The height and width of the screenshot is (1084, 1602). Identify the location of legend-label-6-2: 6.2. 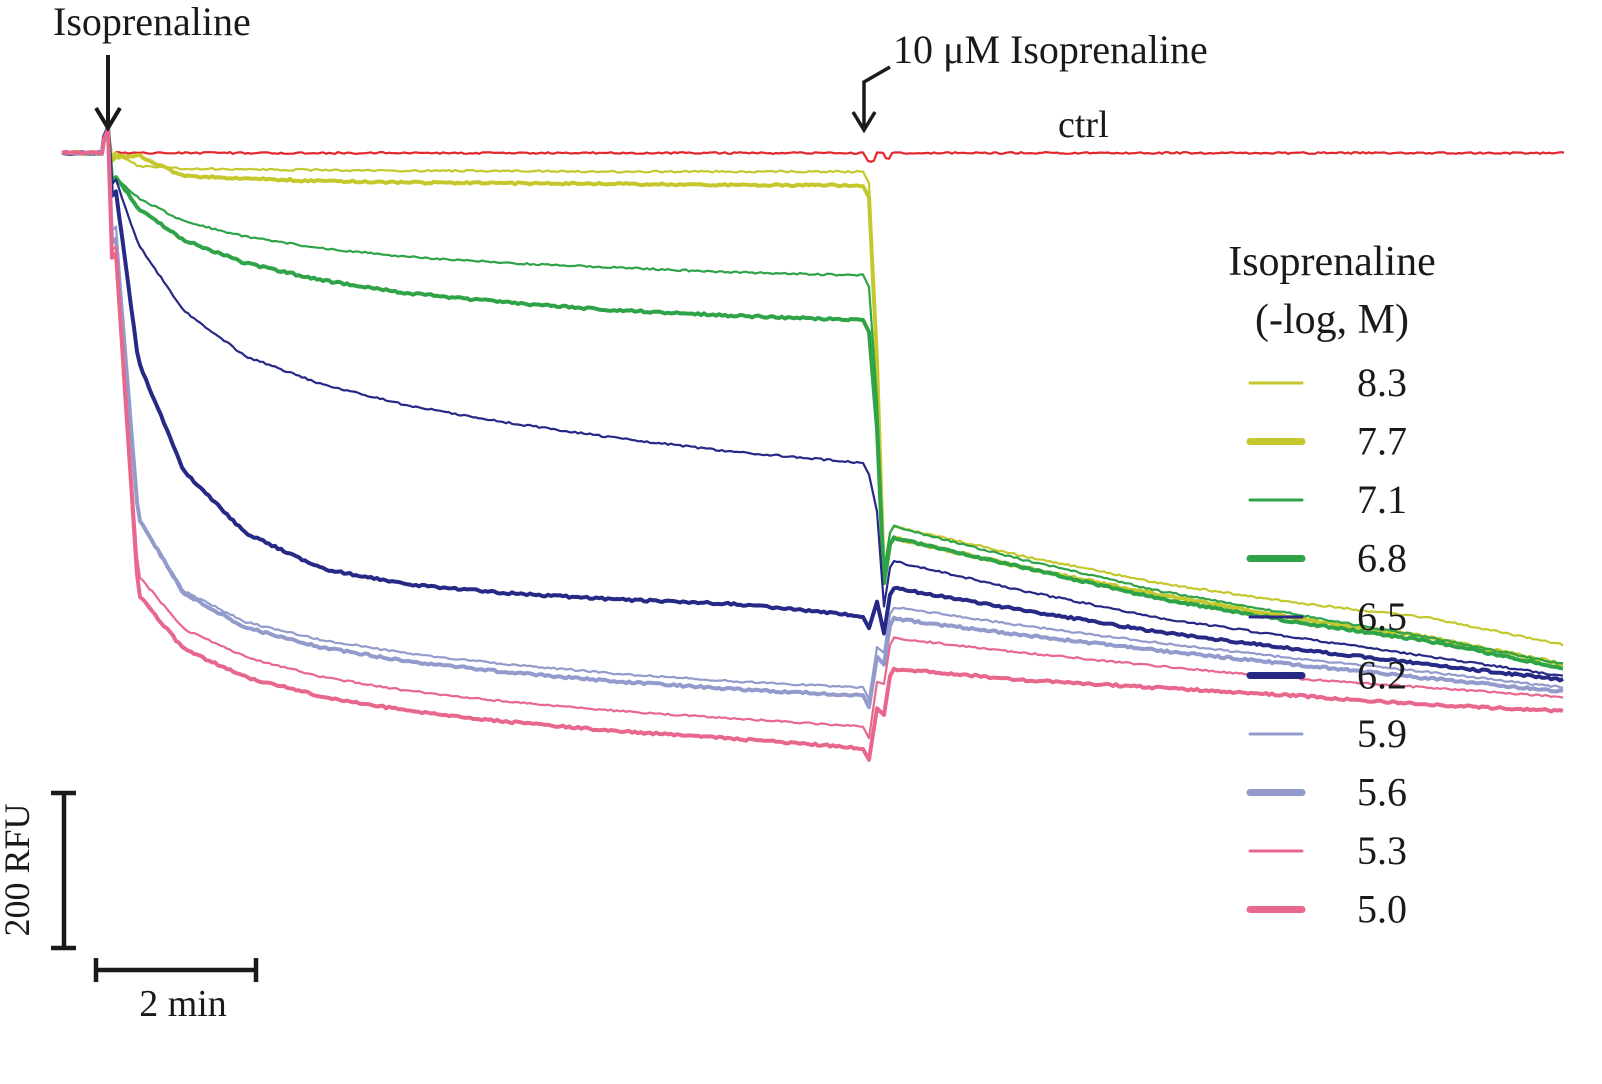
(1382, 675).